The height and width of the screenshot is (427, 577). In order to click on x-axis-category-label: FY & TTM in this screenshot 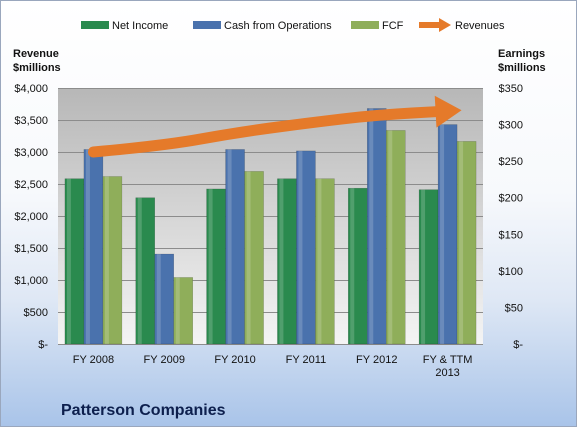, I will do `click(448, 360)`.